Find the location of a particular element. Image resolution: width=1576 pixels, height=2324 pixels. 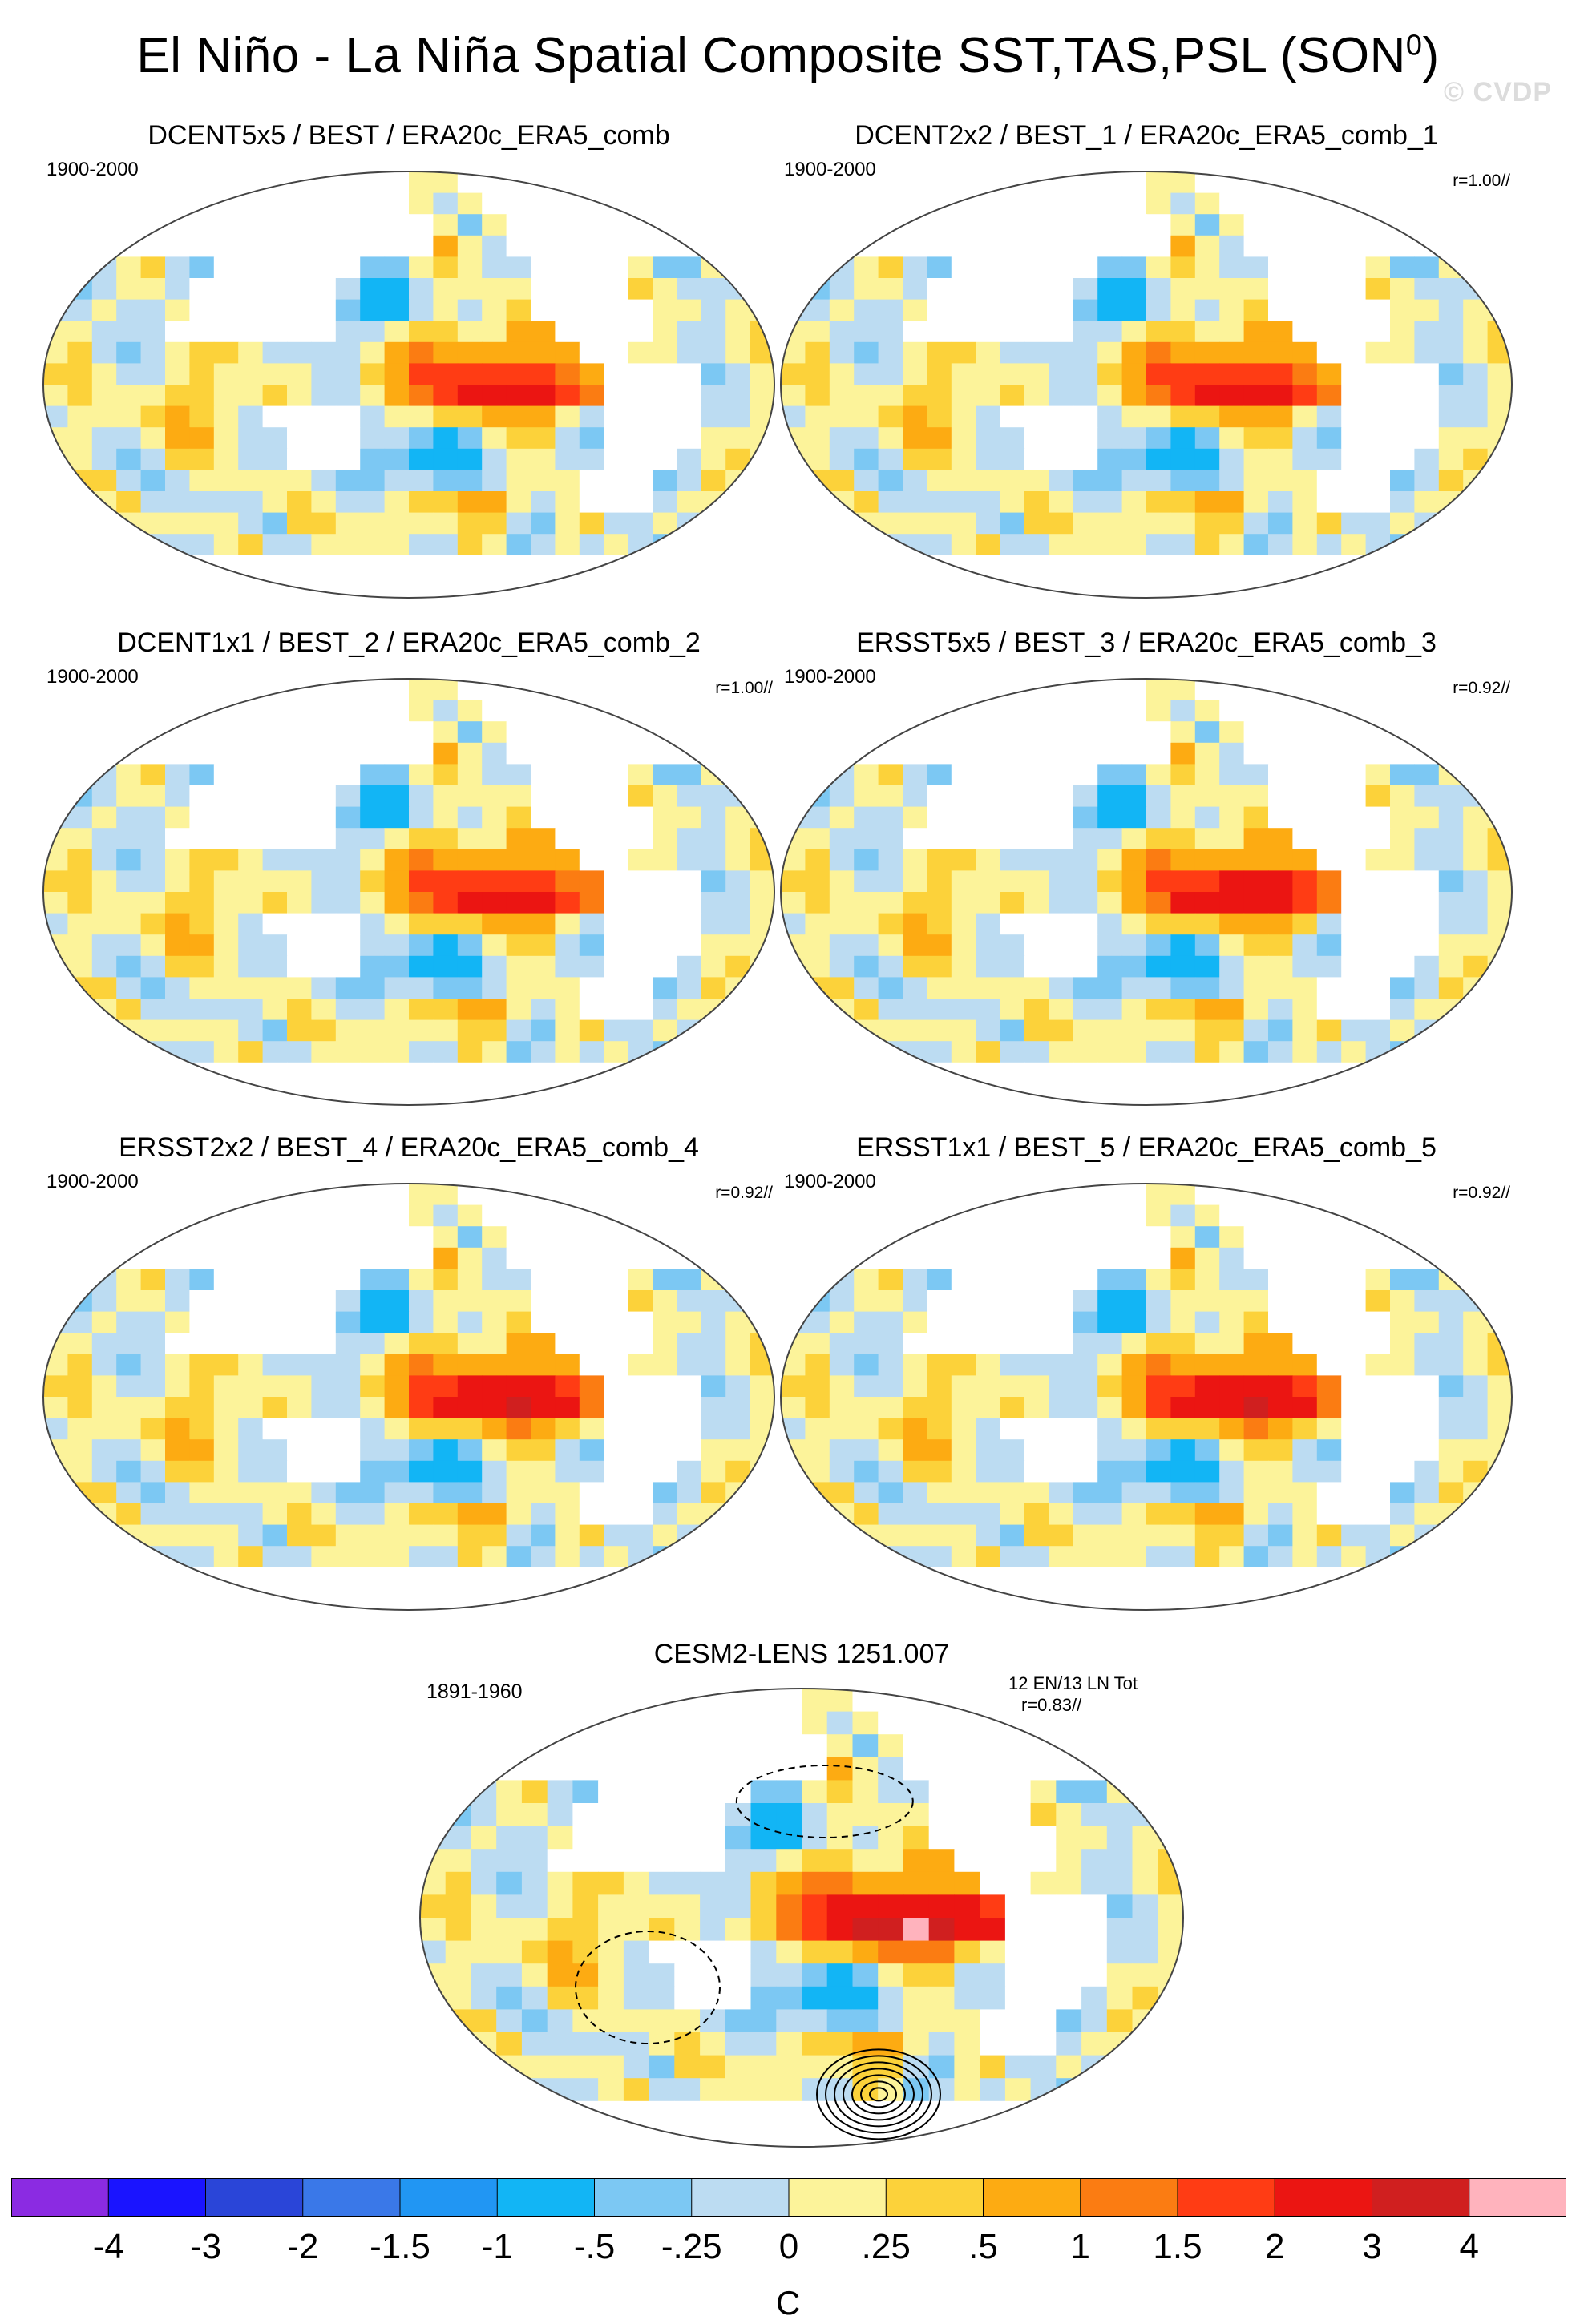

map-border is located at coordinates (408, 385).